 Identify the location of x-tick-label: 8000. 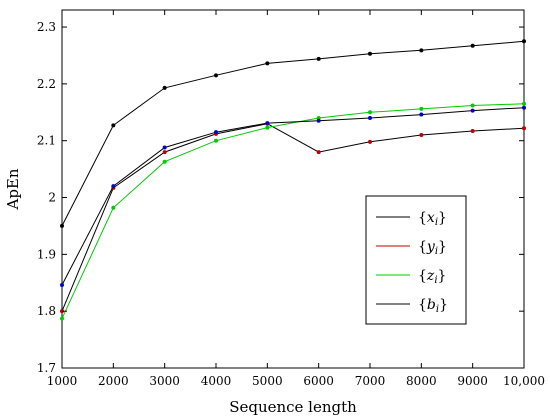
(421, 381).